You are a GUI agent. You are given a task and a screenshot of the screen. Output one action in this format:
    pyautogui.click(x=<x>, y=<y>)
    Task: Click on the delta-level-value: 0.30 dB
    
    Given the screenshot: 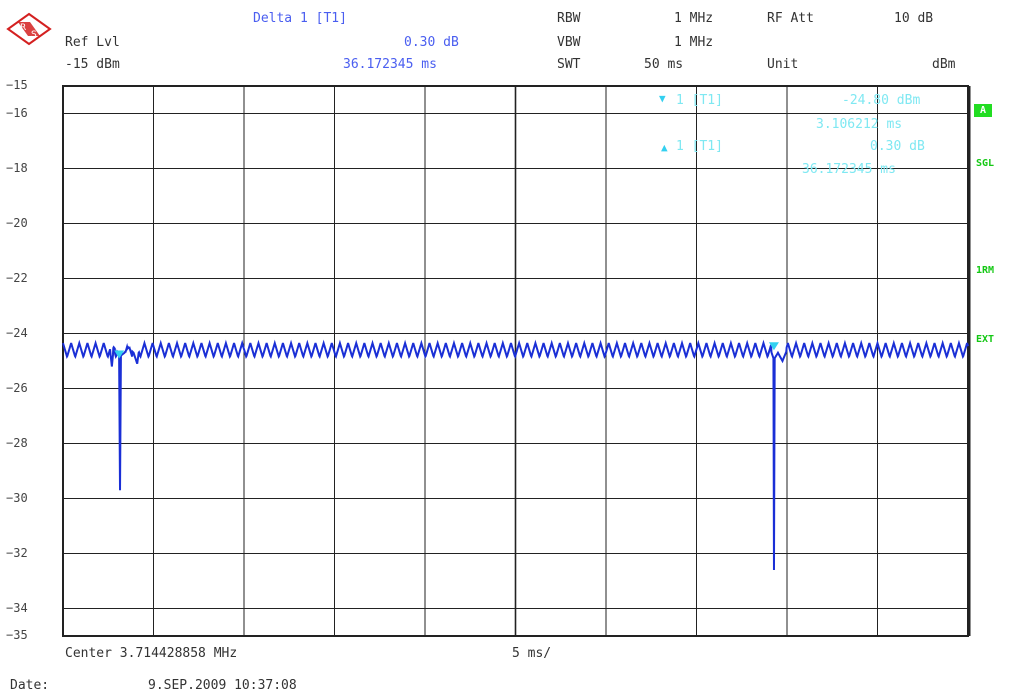 What is the action you would take?
    pyautogui.click(x=431, y=42)
    